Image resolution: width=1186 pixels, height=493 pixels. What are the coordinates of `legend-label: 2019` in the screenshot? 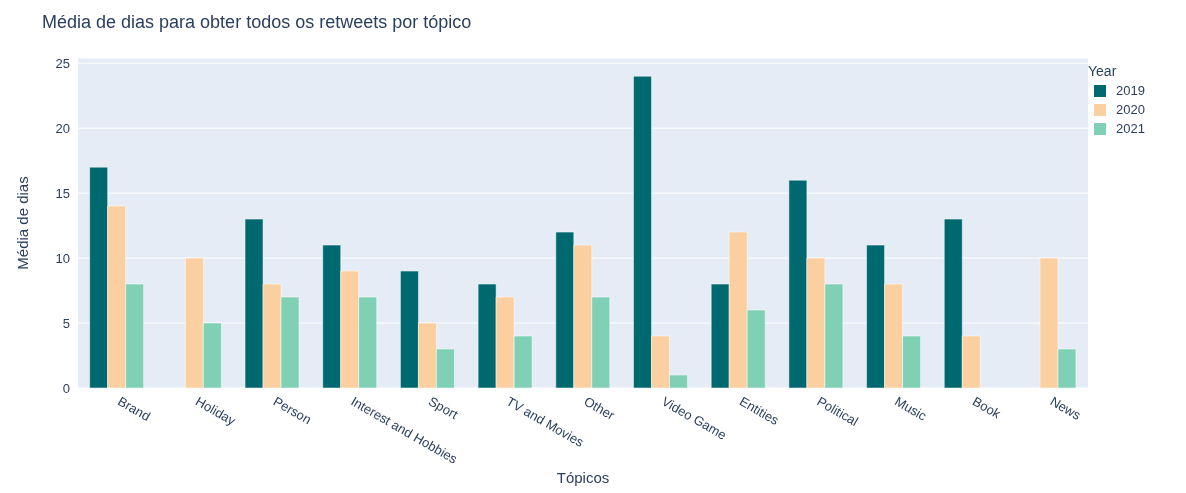 It's located at (1130, 90).